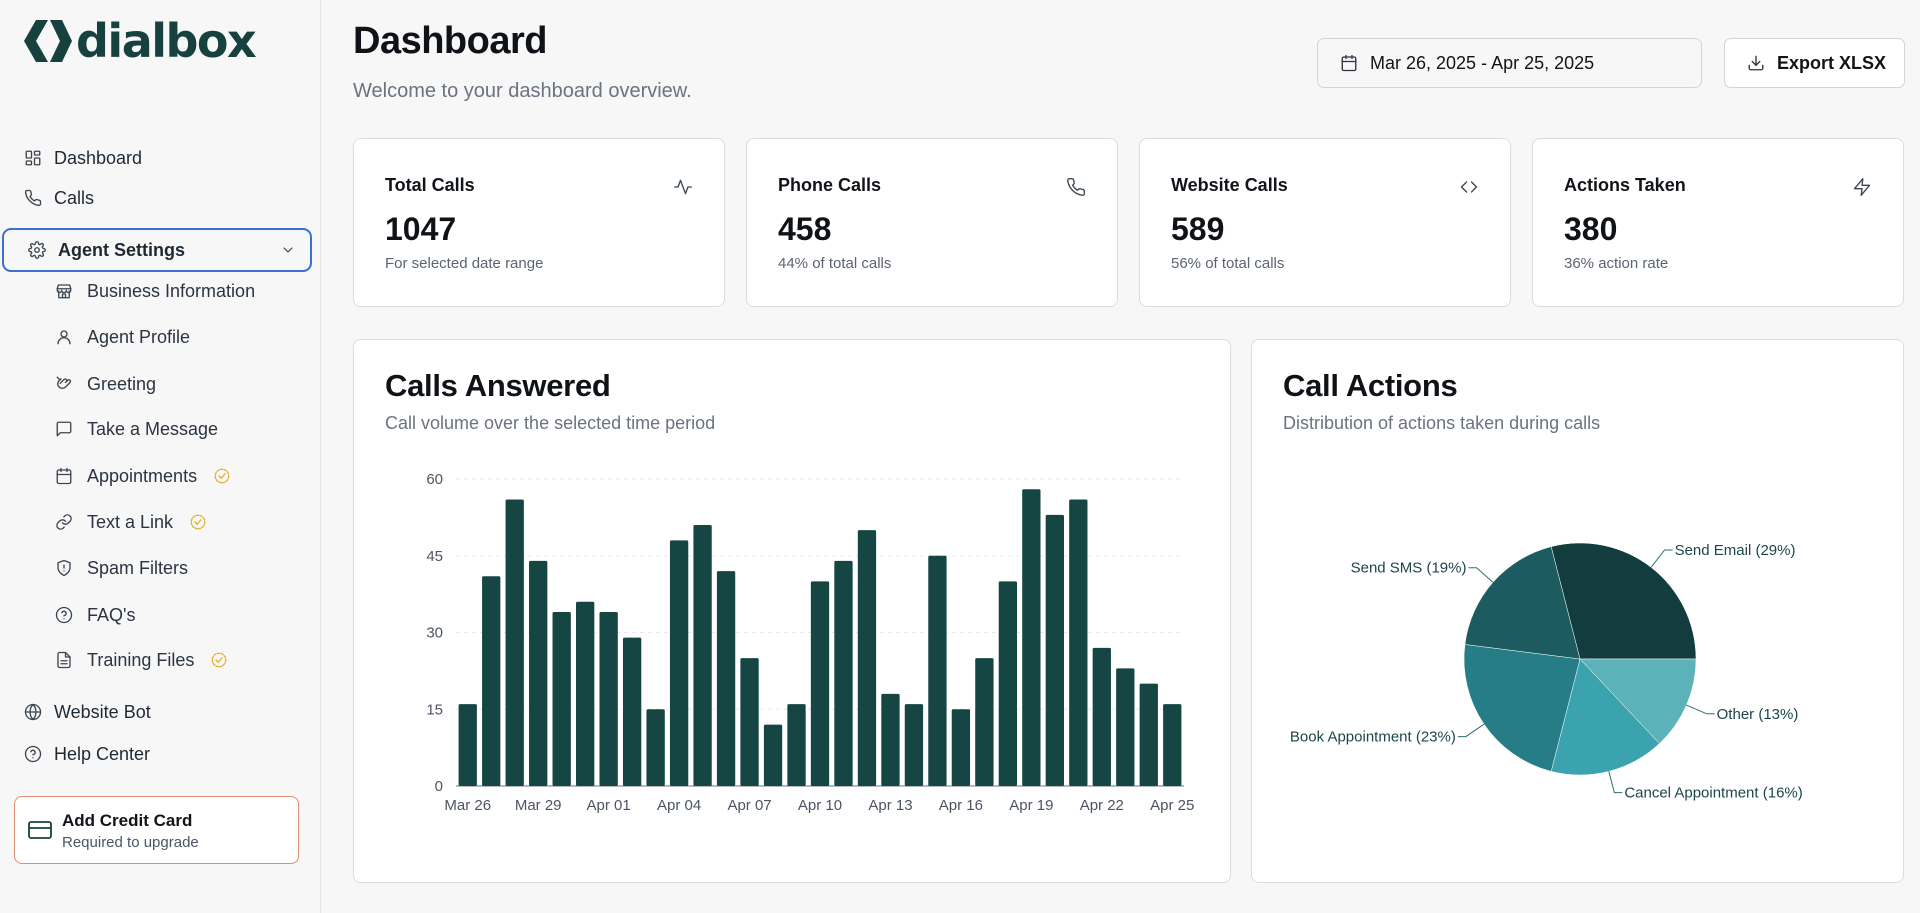  What do you see at coordinates (138, 567) in the screenshot?
I see `sidebar-item-label: Spam Filters` at bounding box center [138, 567].